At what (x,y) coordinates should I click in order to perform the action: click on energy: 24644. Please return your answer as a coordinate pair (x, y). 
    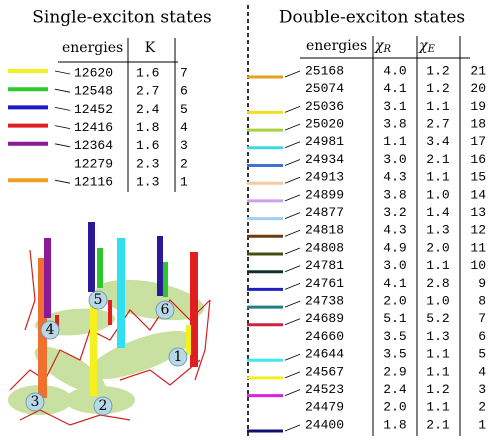
    Looking at the image, I should click on (324, 354).